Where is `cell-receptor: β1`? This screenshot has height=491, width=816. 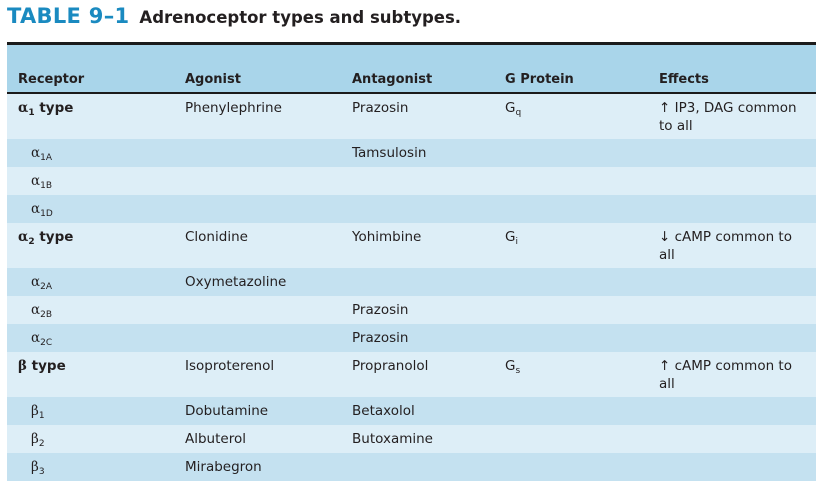 cell-receptor: β1 is located at coordinates (38, 413).